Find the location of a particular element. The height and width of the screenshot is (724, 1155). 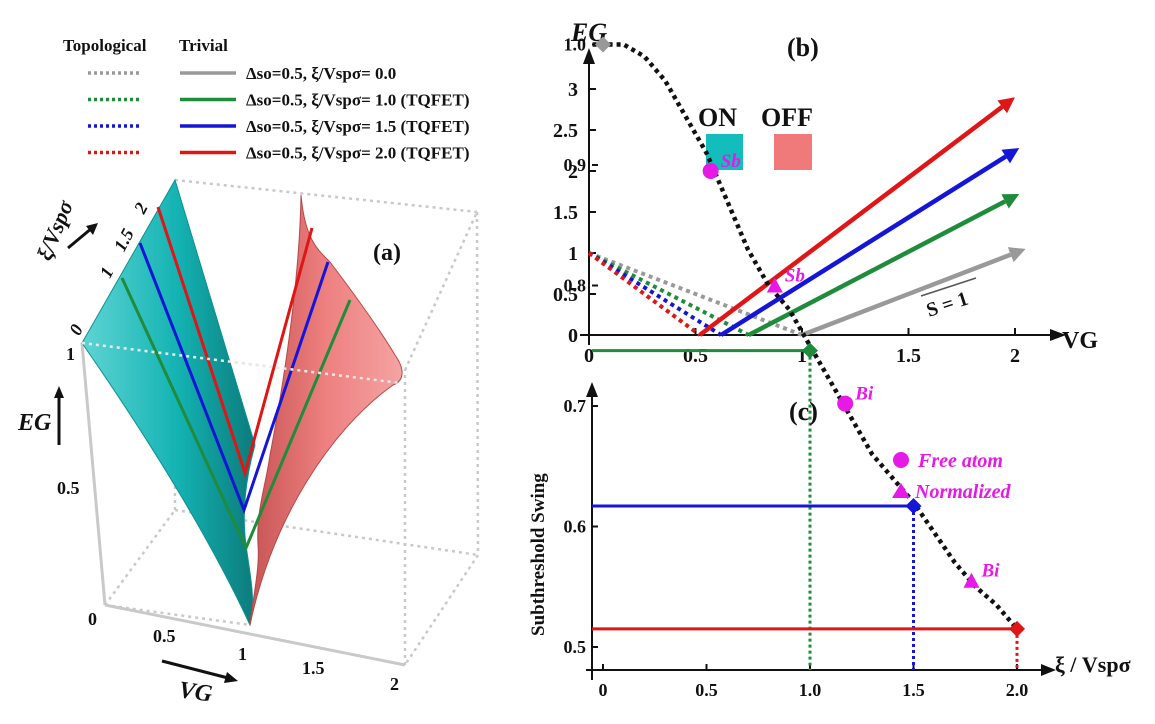

panel-b-x-tick-label-3: 1.5 is located at coordinates (908, 356).